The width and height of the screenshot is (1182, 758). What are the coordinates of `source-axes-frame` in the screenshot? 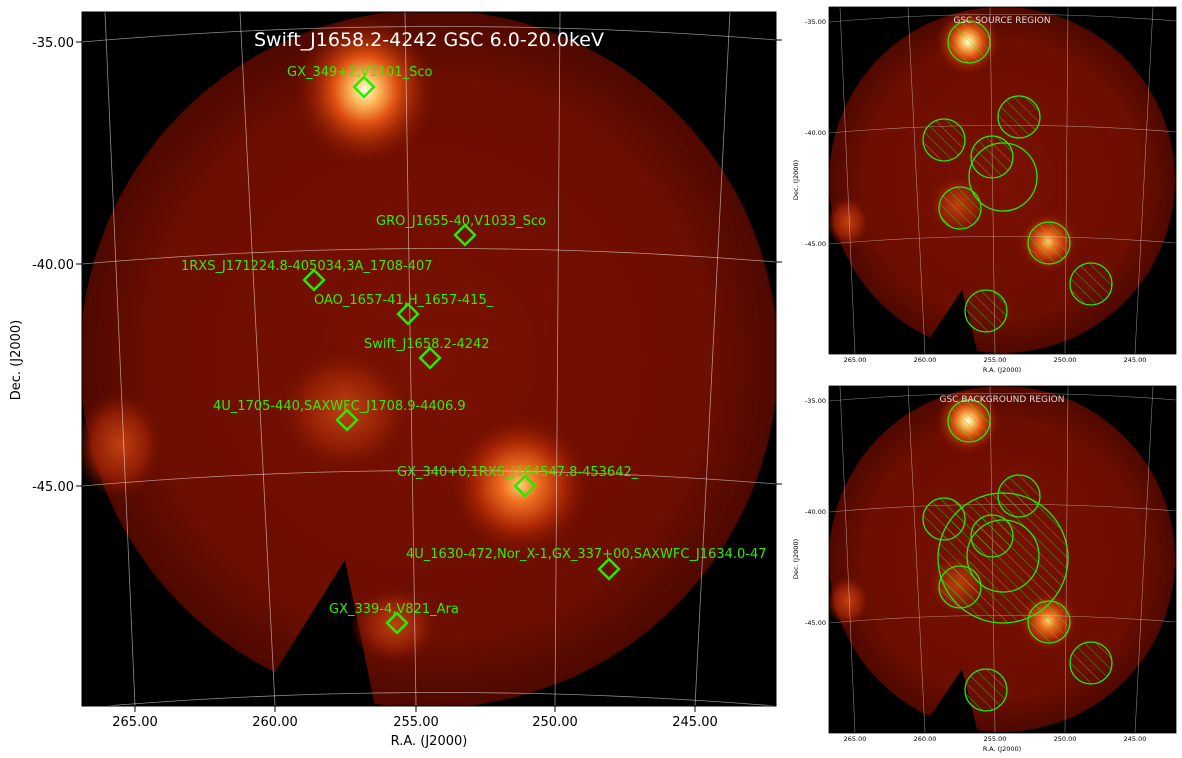 It's located at (1002, 180).